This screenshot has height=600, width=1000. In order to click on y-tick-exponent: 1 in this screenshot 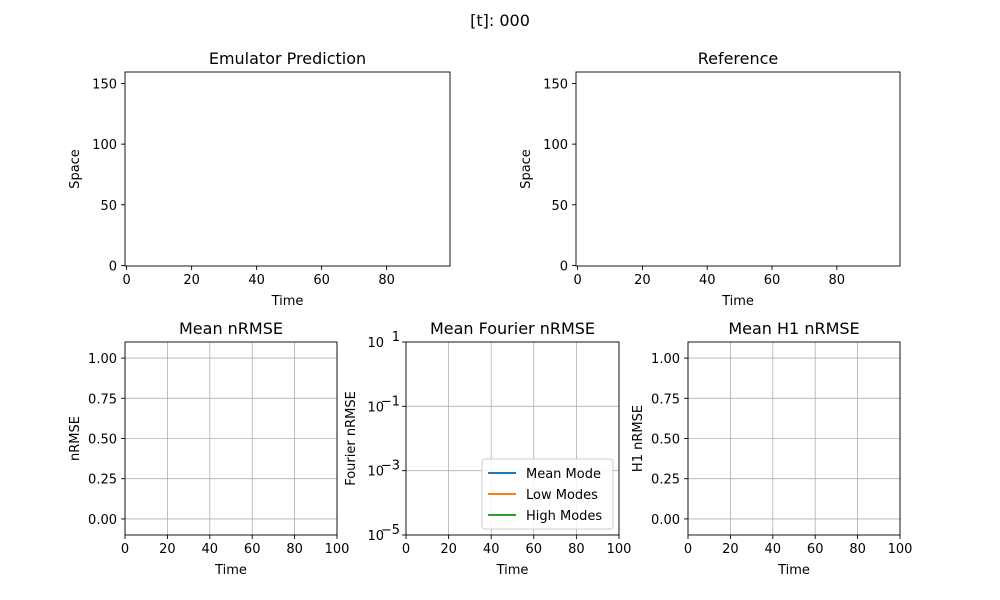, I will do `click(396, 337)`.